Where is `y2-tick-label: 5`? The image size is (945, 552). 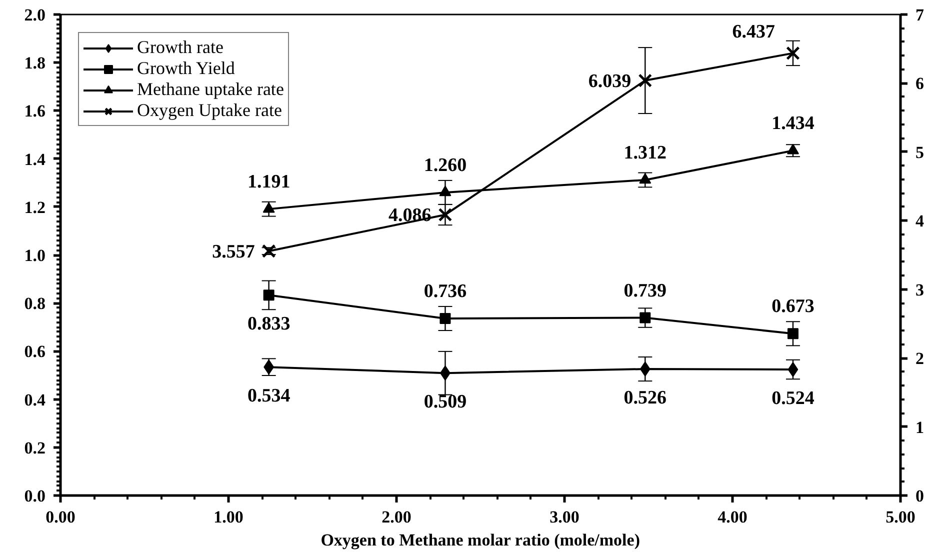 y2-tick-label: 5 is located at coordinates (920, 152).